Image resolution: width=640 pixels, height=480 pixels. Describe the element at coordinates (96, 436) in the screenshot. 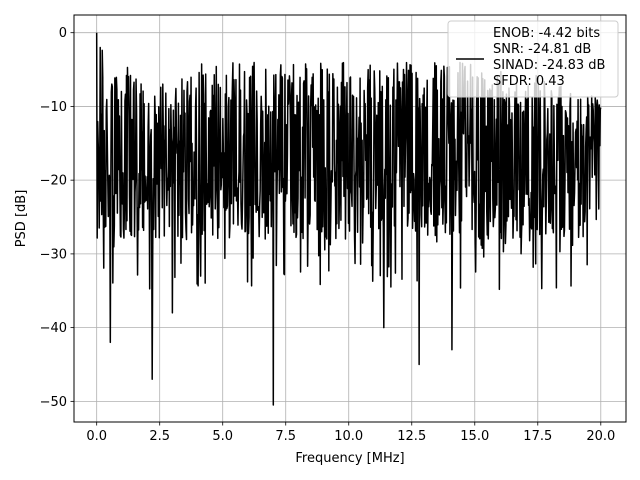

I see `x-tick-label: 0.0` at that location.